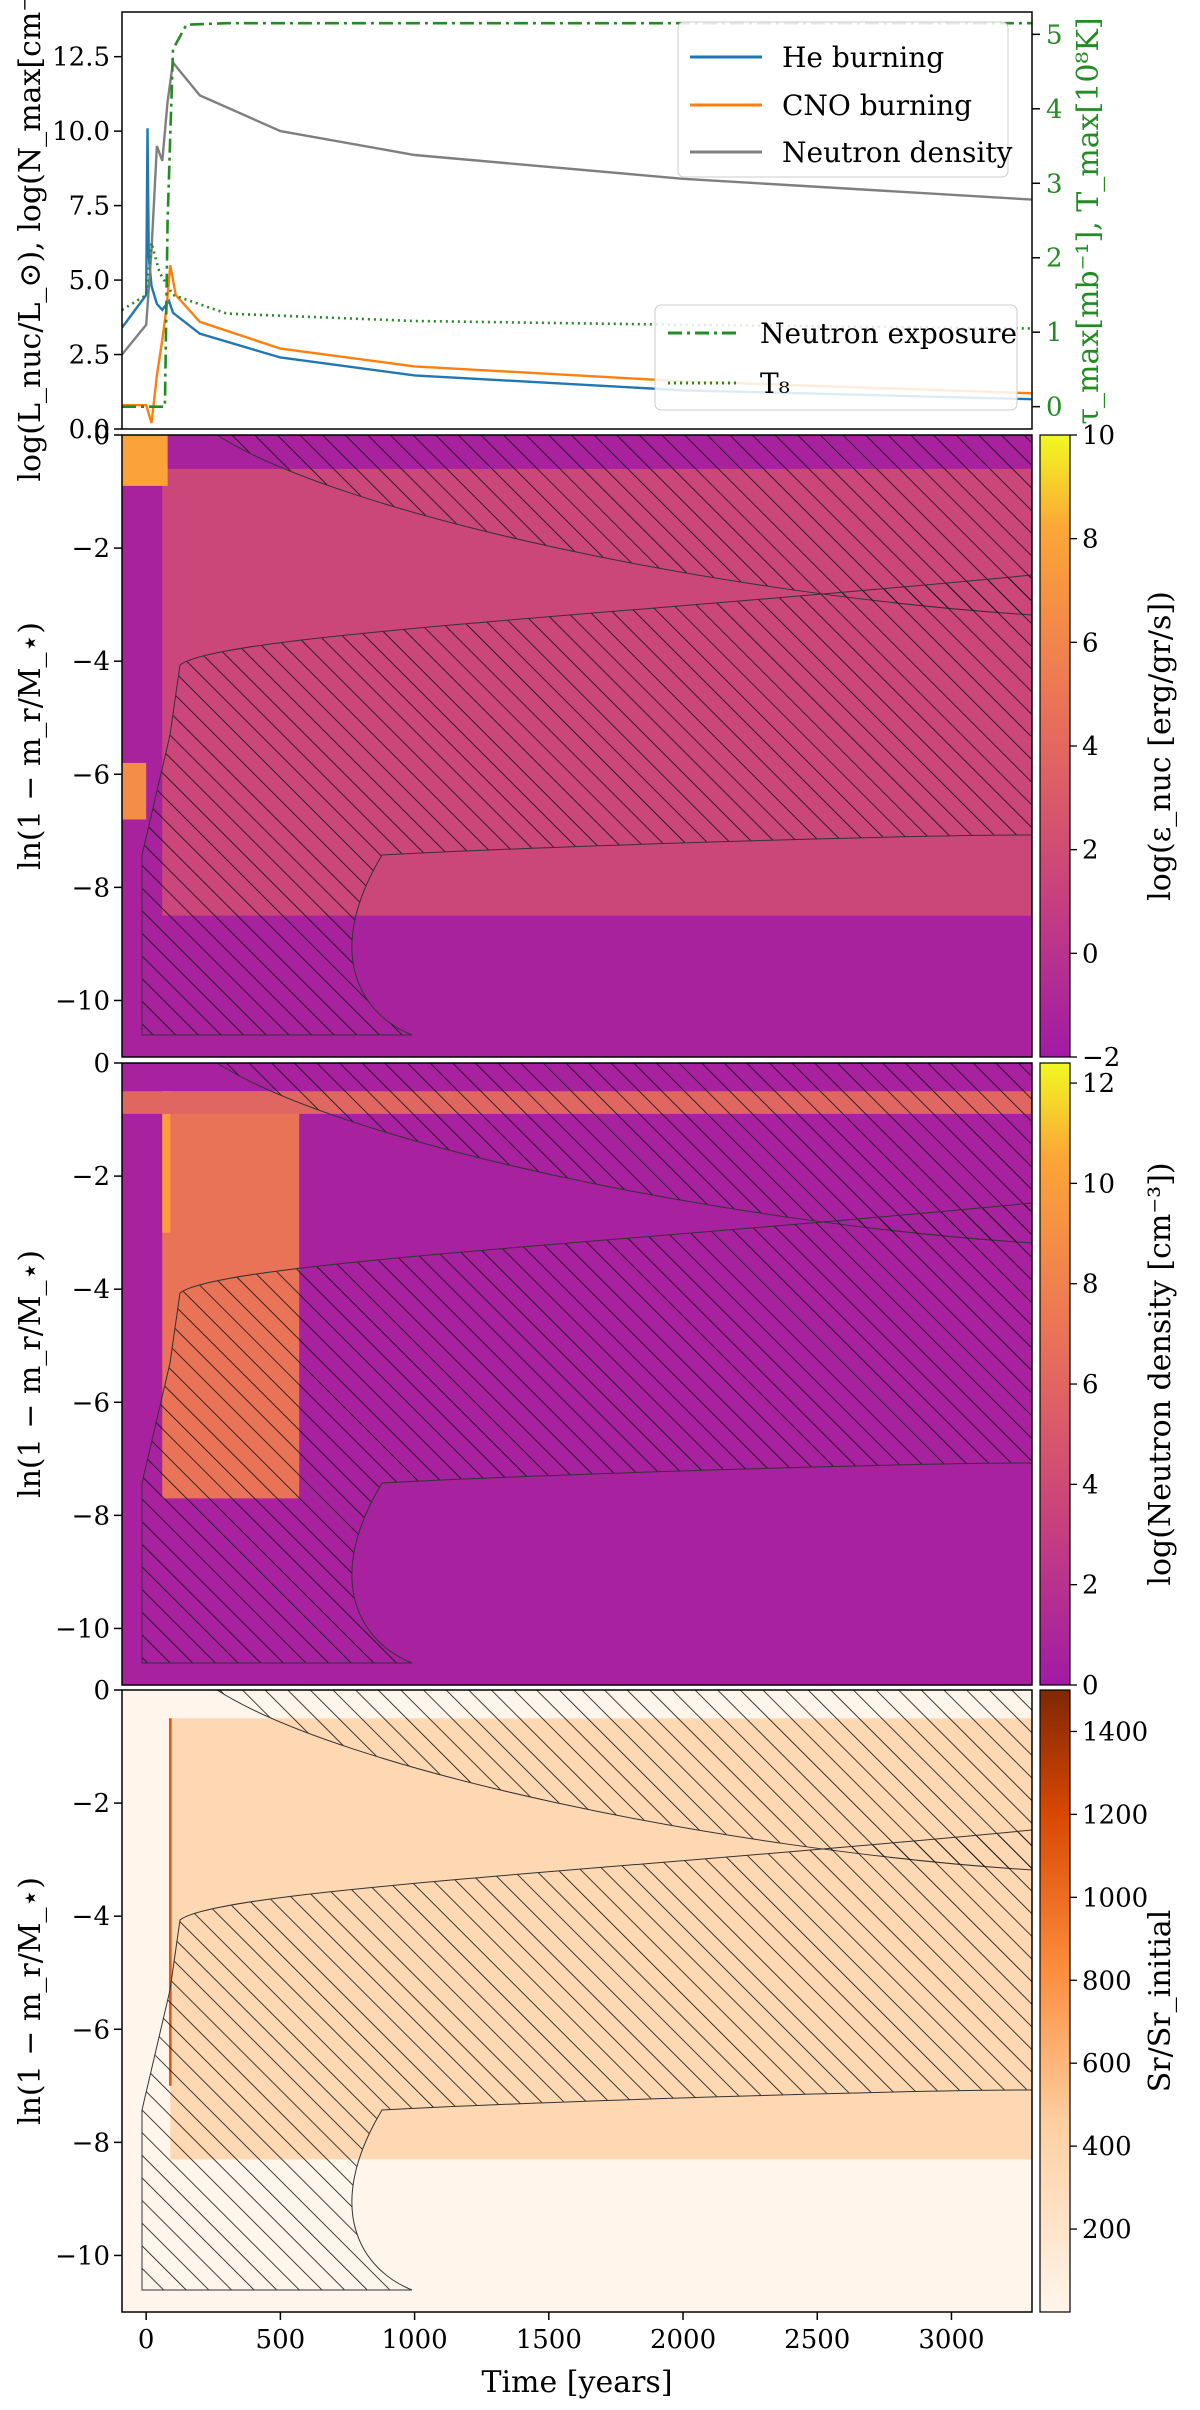 The height and width of the screenshot is (2410, 1200). Describe the element at coordinates (775, 383) in the screenshot. I see `legend-t8-label: T₈` at that location.